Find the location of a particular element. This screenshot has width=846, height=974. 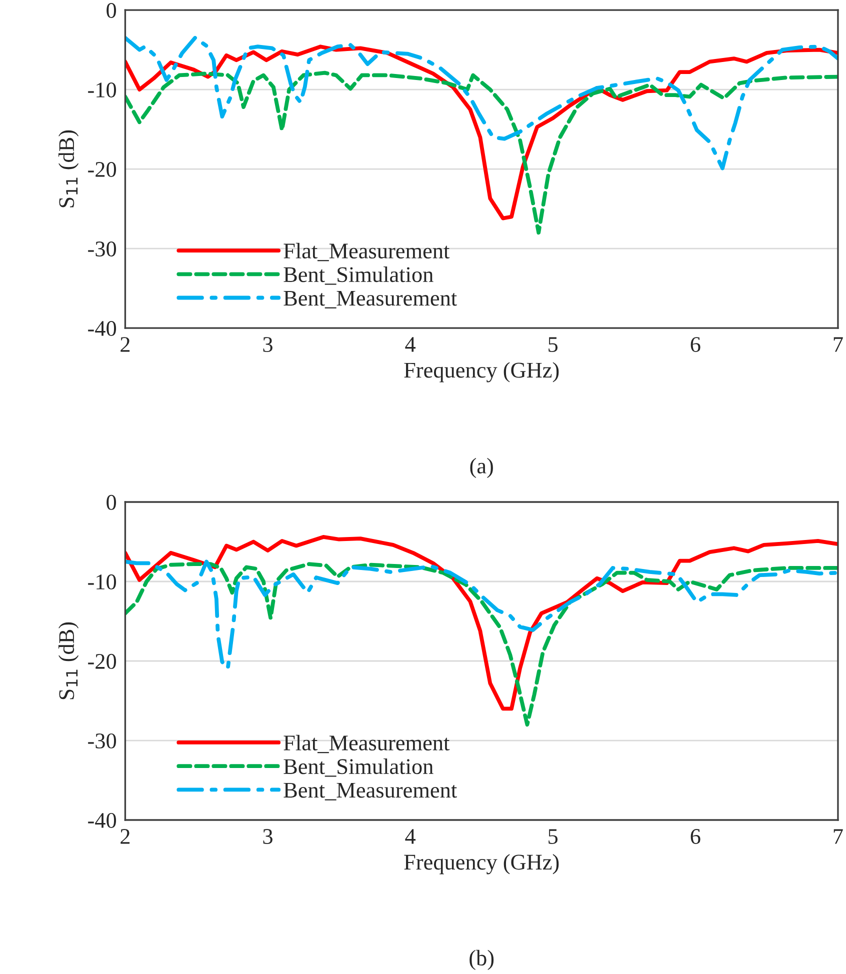

text: (a) is located at coordinates (481, 468).